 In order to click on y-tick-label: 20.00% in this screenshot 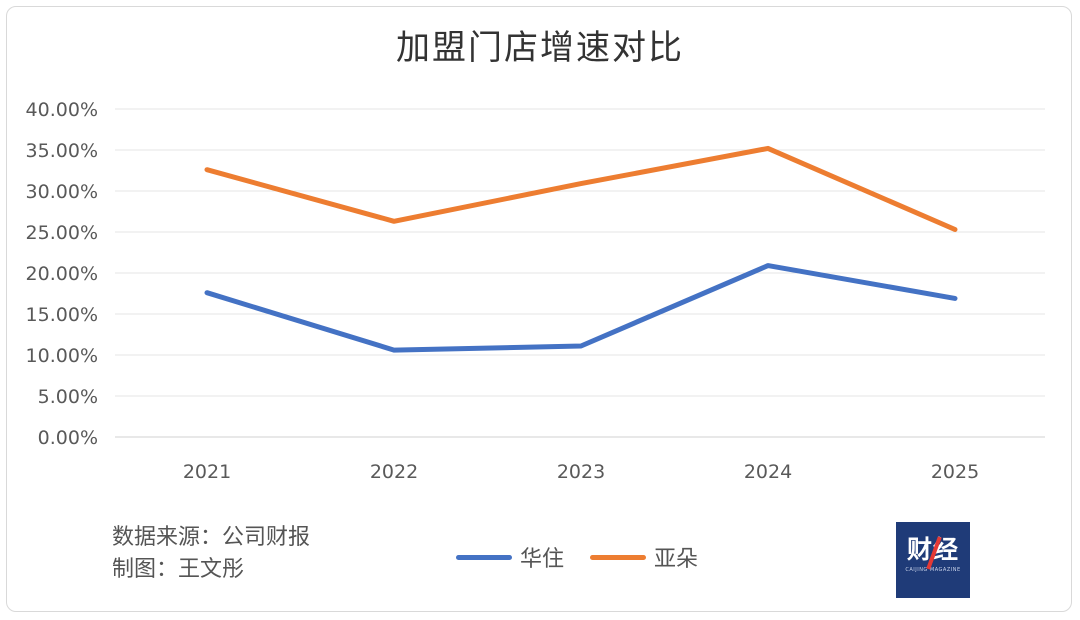, I will do `click(62, 274)`.